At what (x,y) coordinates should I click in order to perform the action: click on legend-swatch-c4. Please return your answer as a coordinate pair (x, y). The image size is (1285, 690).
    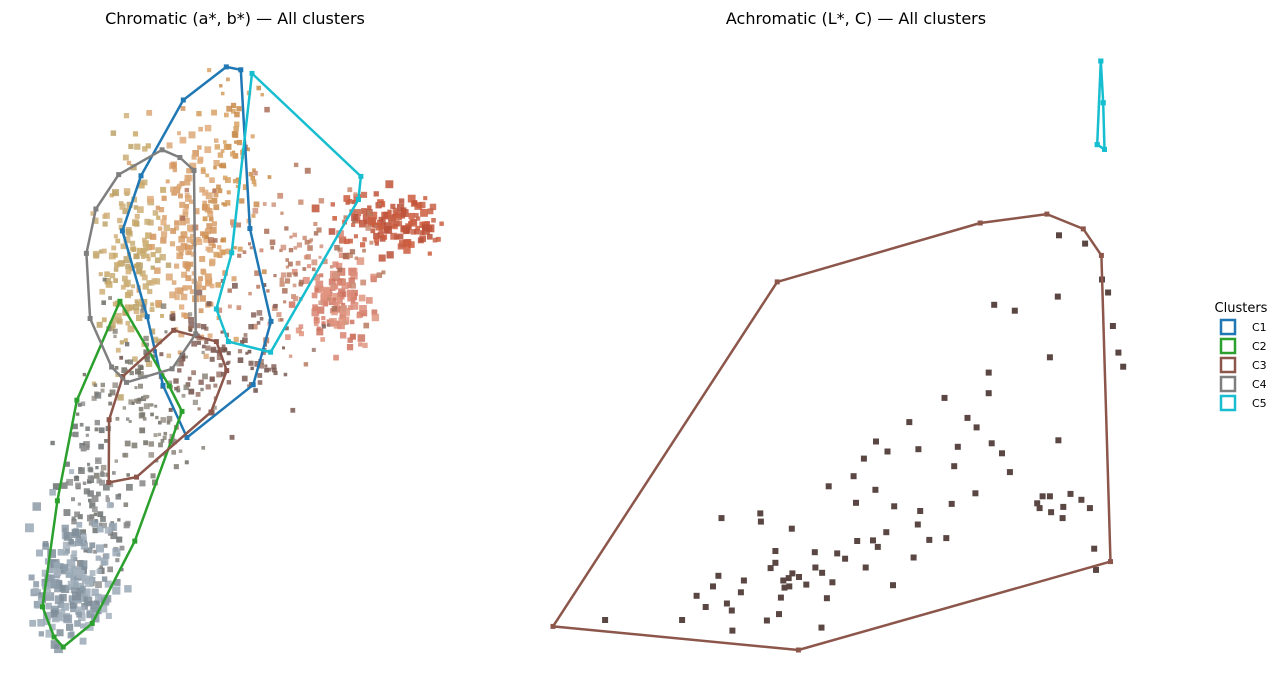
    Looking at the image, I should click on (1228, 384).